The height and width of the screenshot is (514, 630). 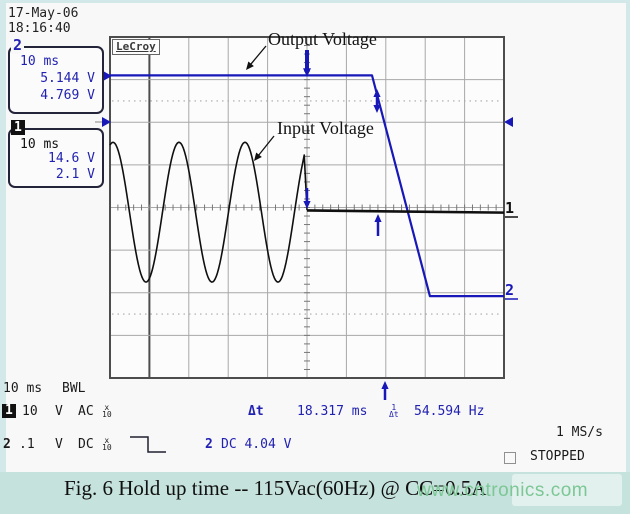 What do you see at coordinates (86, 411) in the screenshot?
I see `ch1-coupling: AC` at bounding box center [86, 411].